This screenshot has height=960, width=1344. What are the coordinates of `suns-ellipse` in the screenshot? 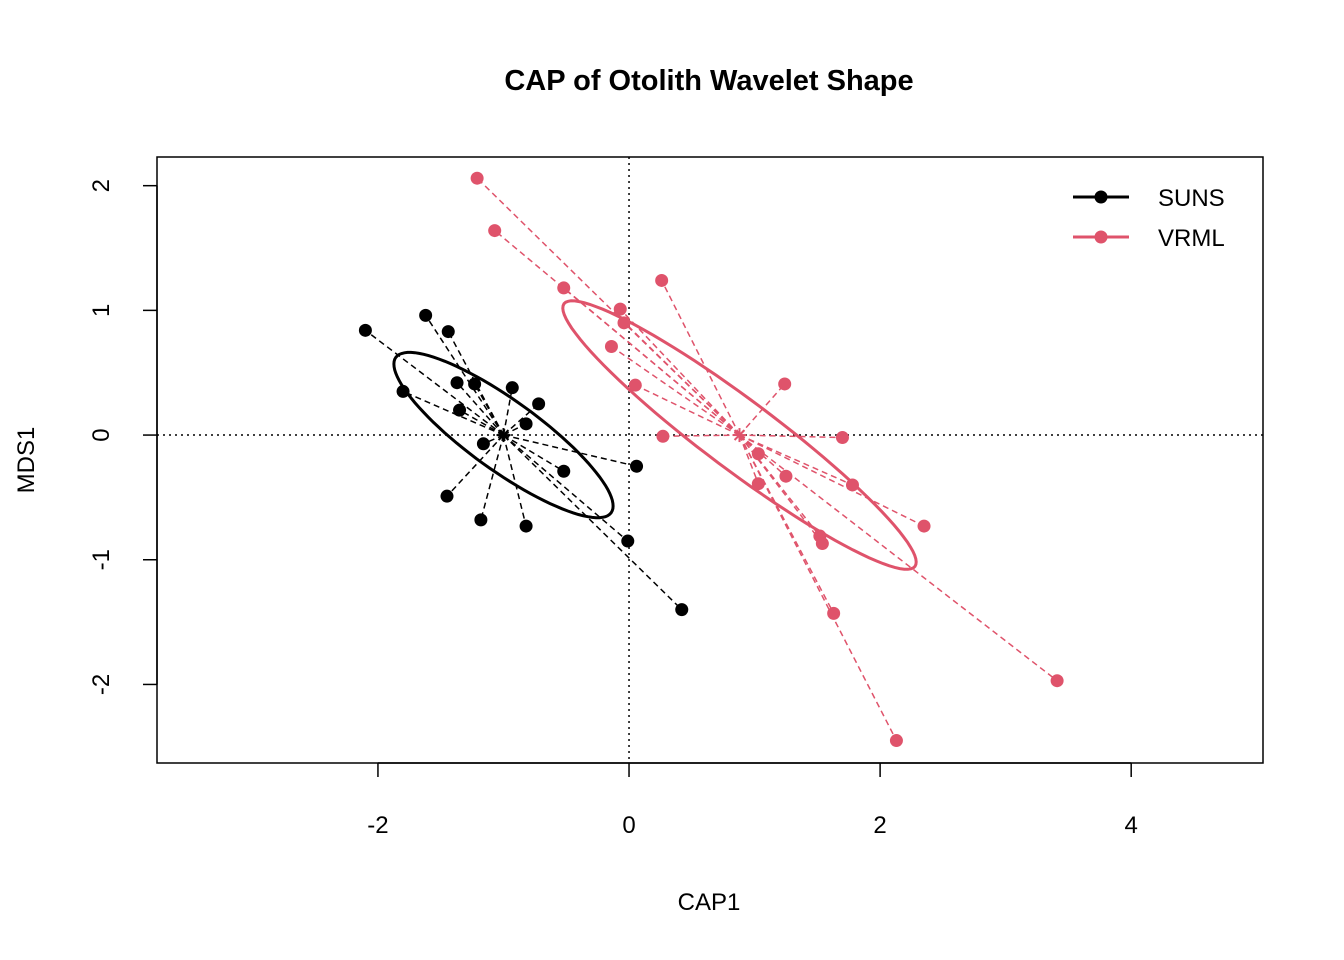 It's located at (503, 435).